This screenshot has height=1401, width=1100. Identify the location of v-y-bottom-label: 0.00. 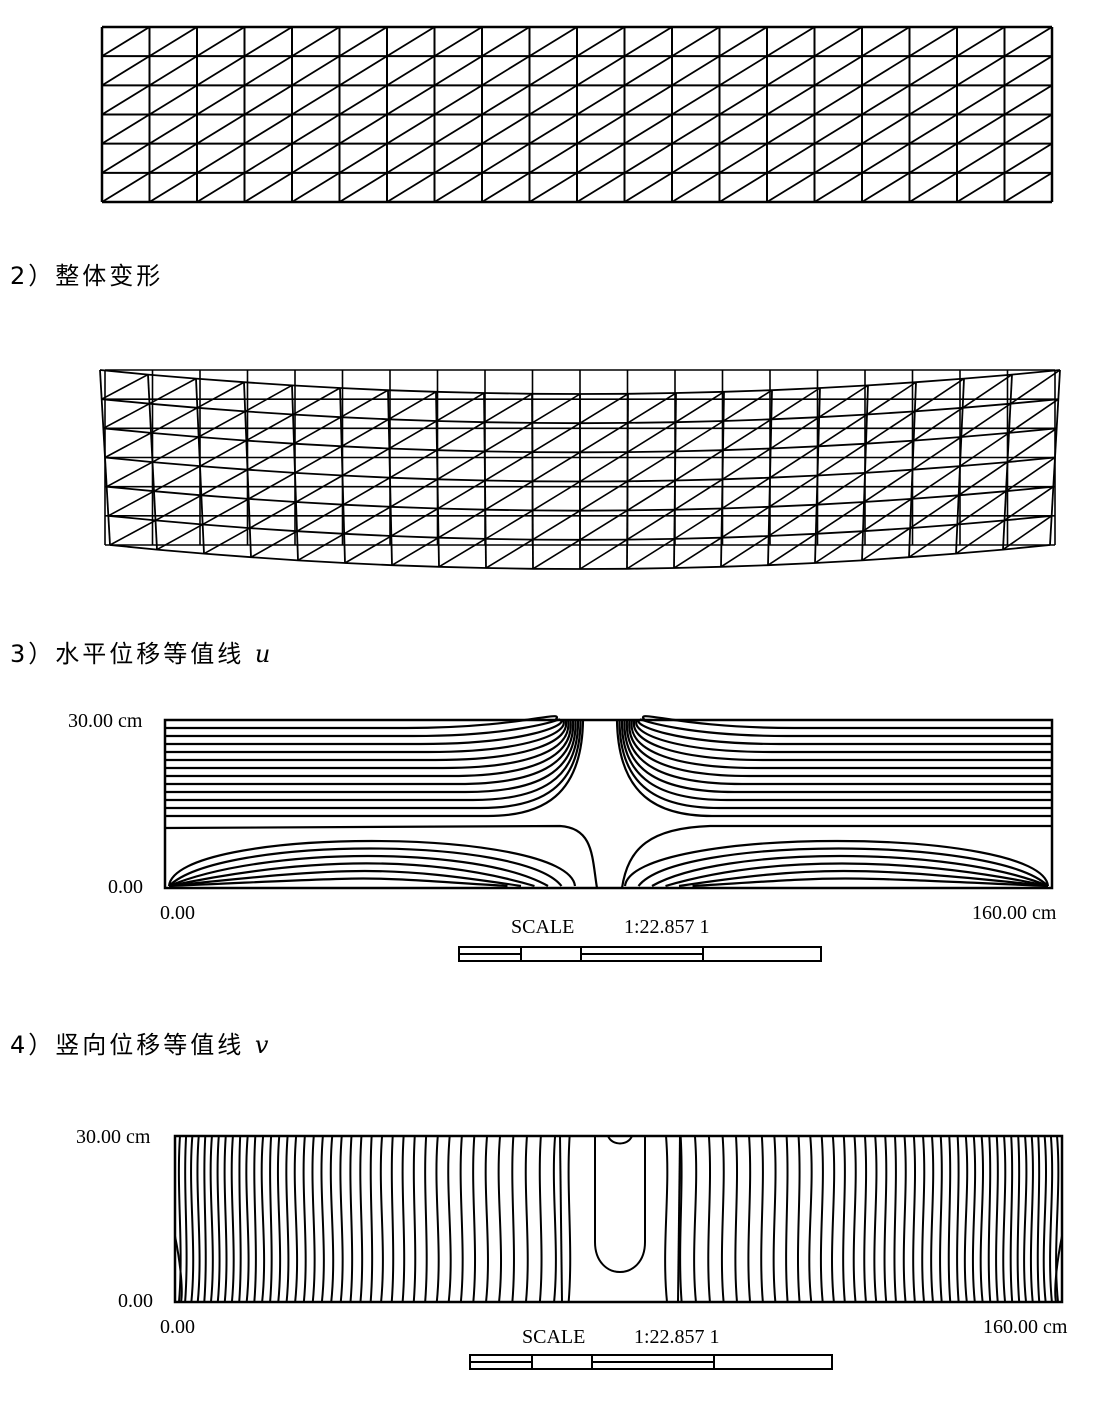
(135, 1301).